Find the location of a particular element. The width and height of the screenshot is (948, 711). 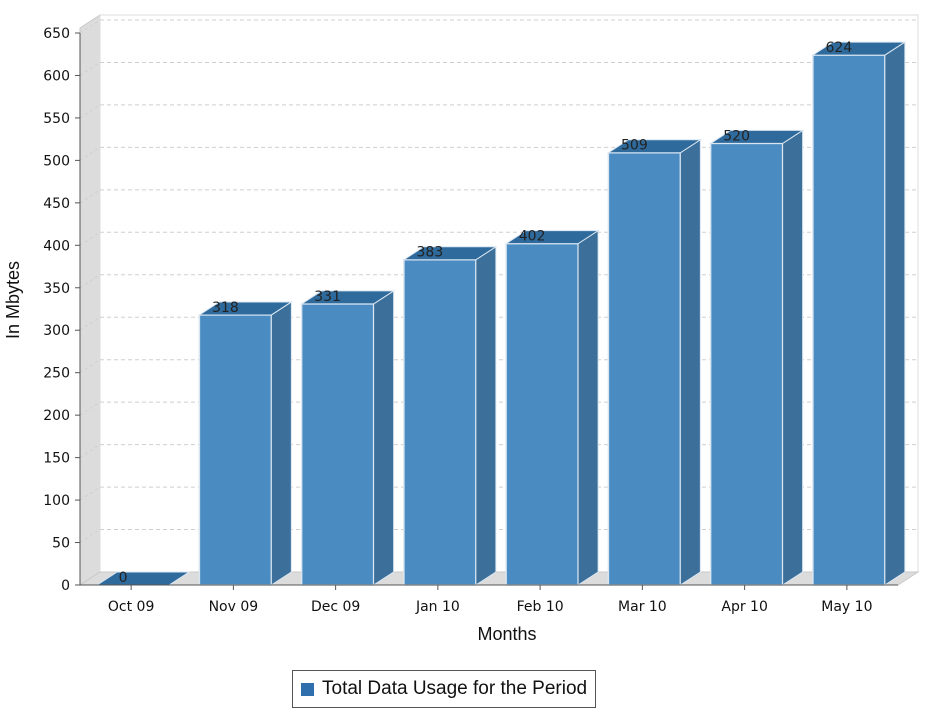

bar: 520 is located at coordinates (756, 357).